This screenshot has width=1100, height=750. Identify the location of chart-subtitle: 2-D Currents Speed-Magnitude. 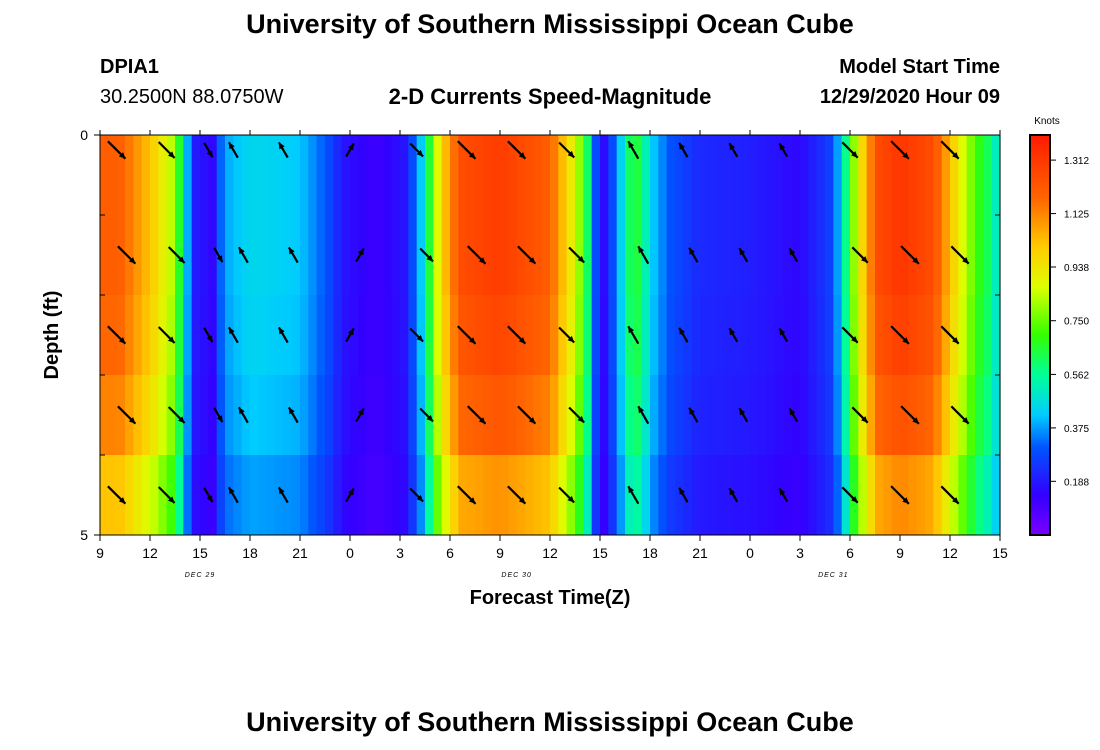
(550, 96).